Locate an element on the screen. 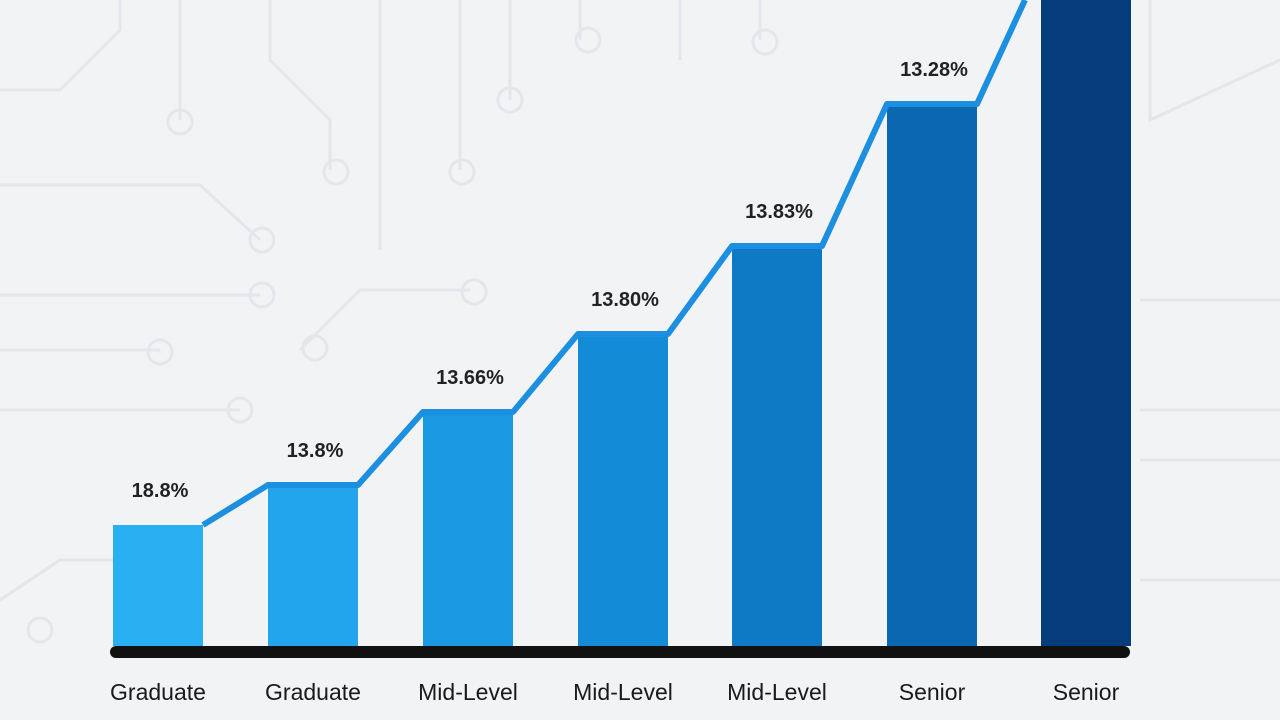 The height and width of the screenshot is (720, 1280). value-label: 13.28% is located at coordinates (934, 70).